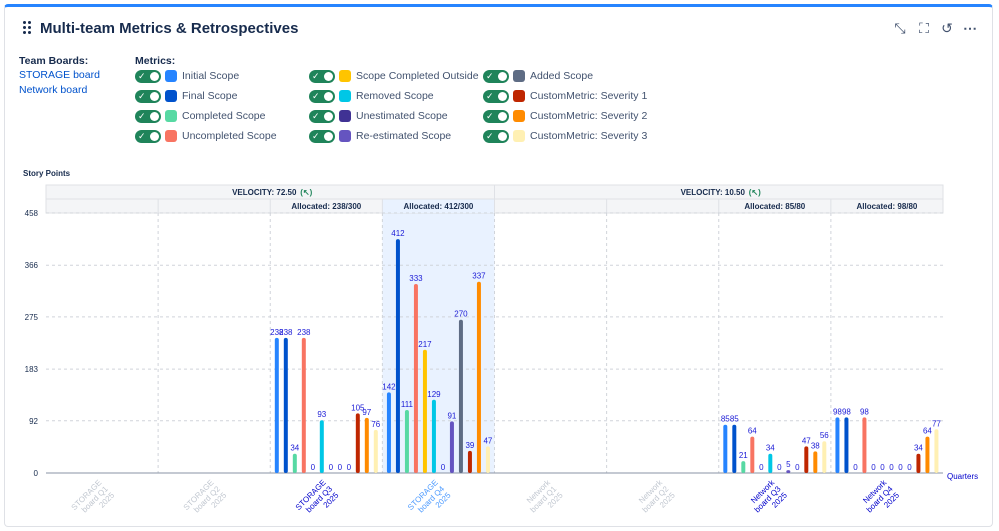  Describe the element at coordinates (394, 117) in the screenshot. I see `metric-unestimated-scope: ✓ Unestimated Scope` at that location.